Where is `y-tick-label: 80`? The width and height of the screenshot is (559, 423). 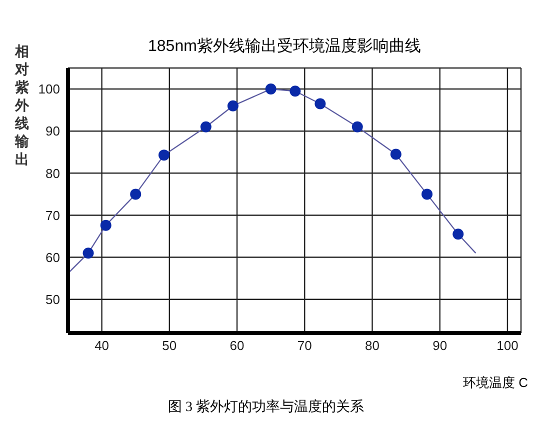
y-tick-label: 80 is located at coordinates (53, 173).